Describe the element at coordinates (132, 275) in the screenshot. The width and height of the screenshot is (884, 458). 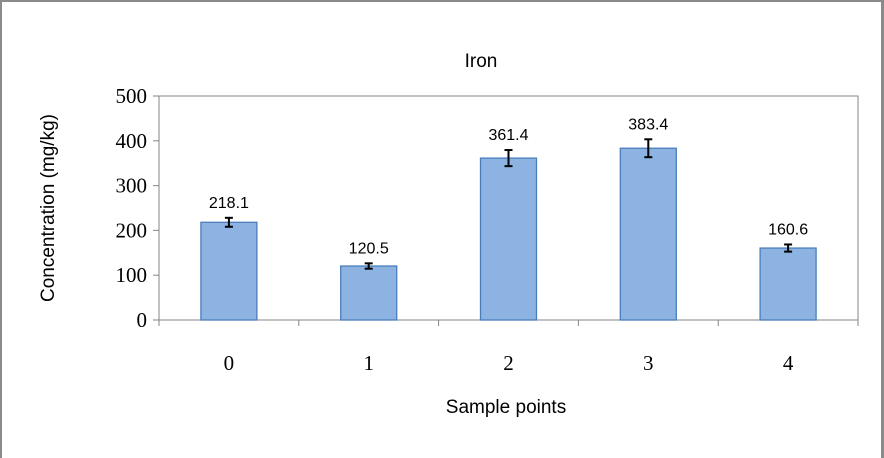
I see `y-tick-label: 100` at that location.